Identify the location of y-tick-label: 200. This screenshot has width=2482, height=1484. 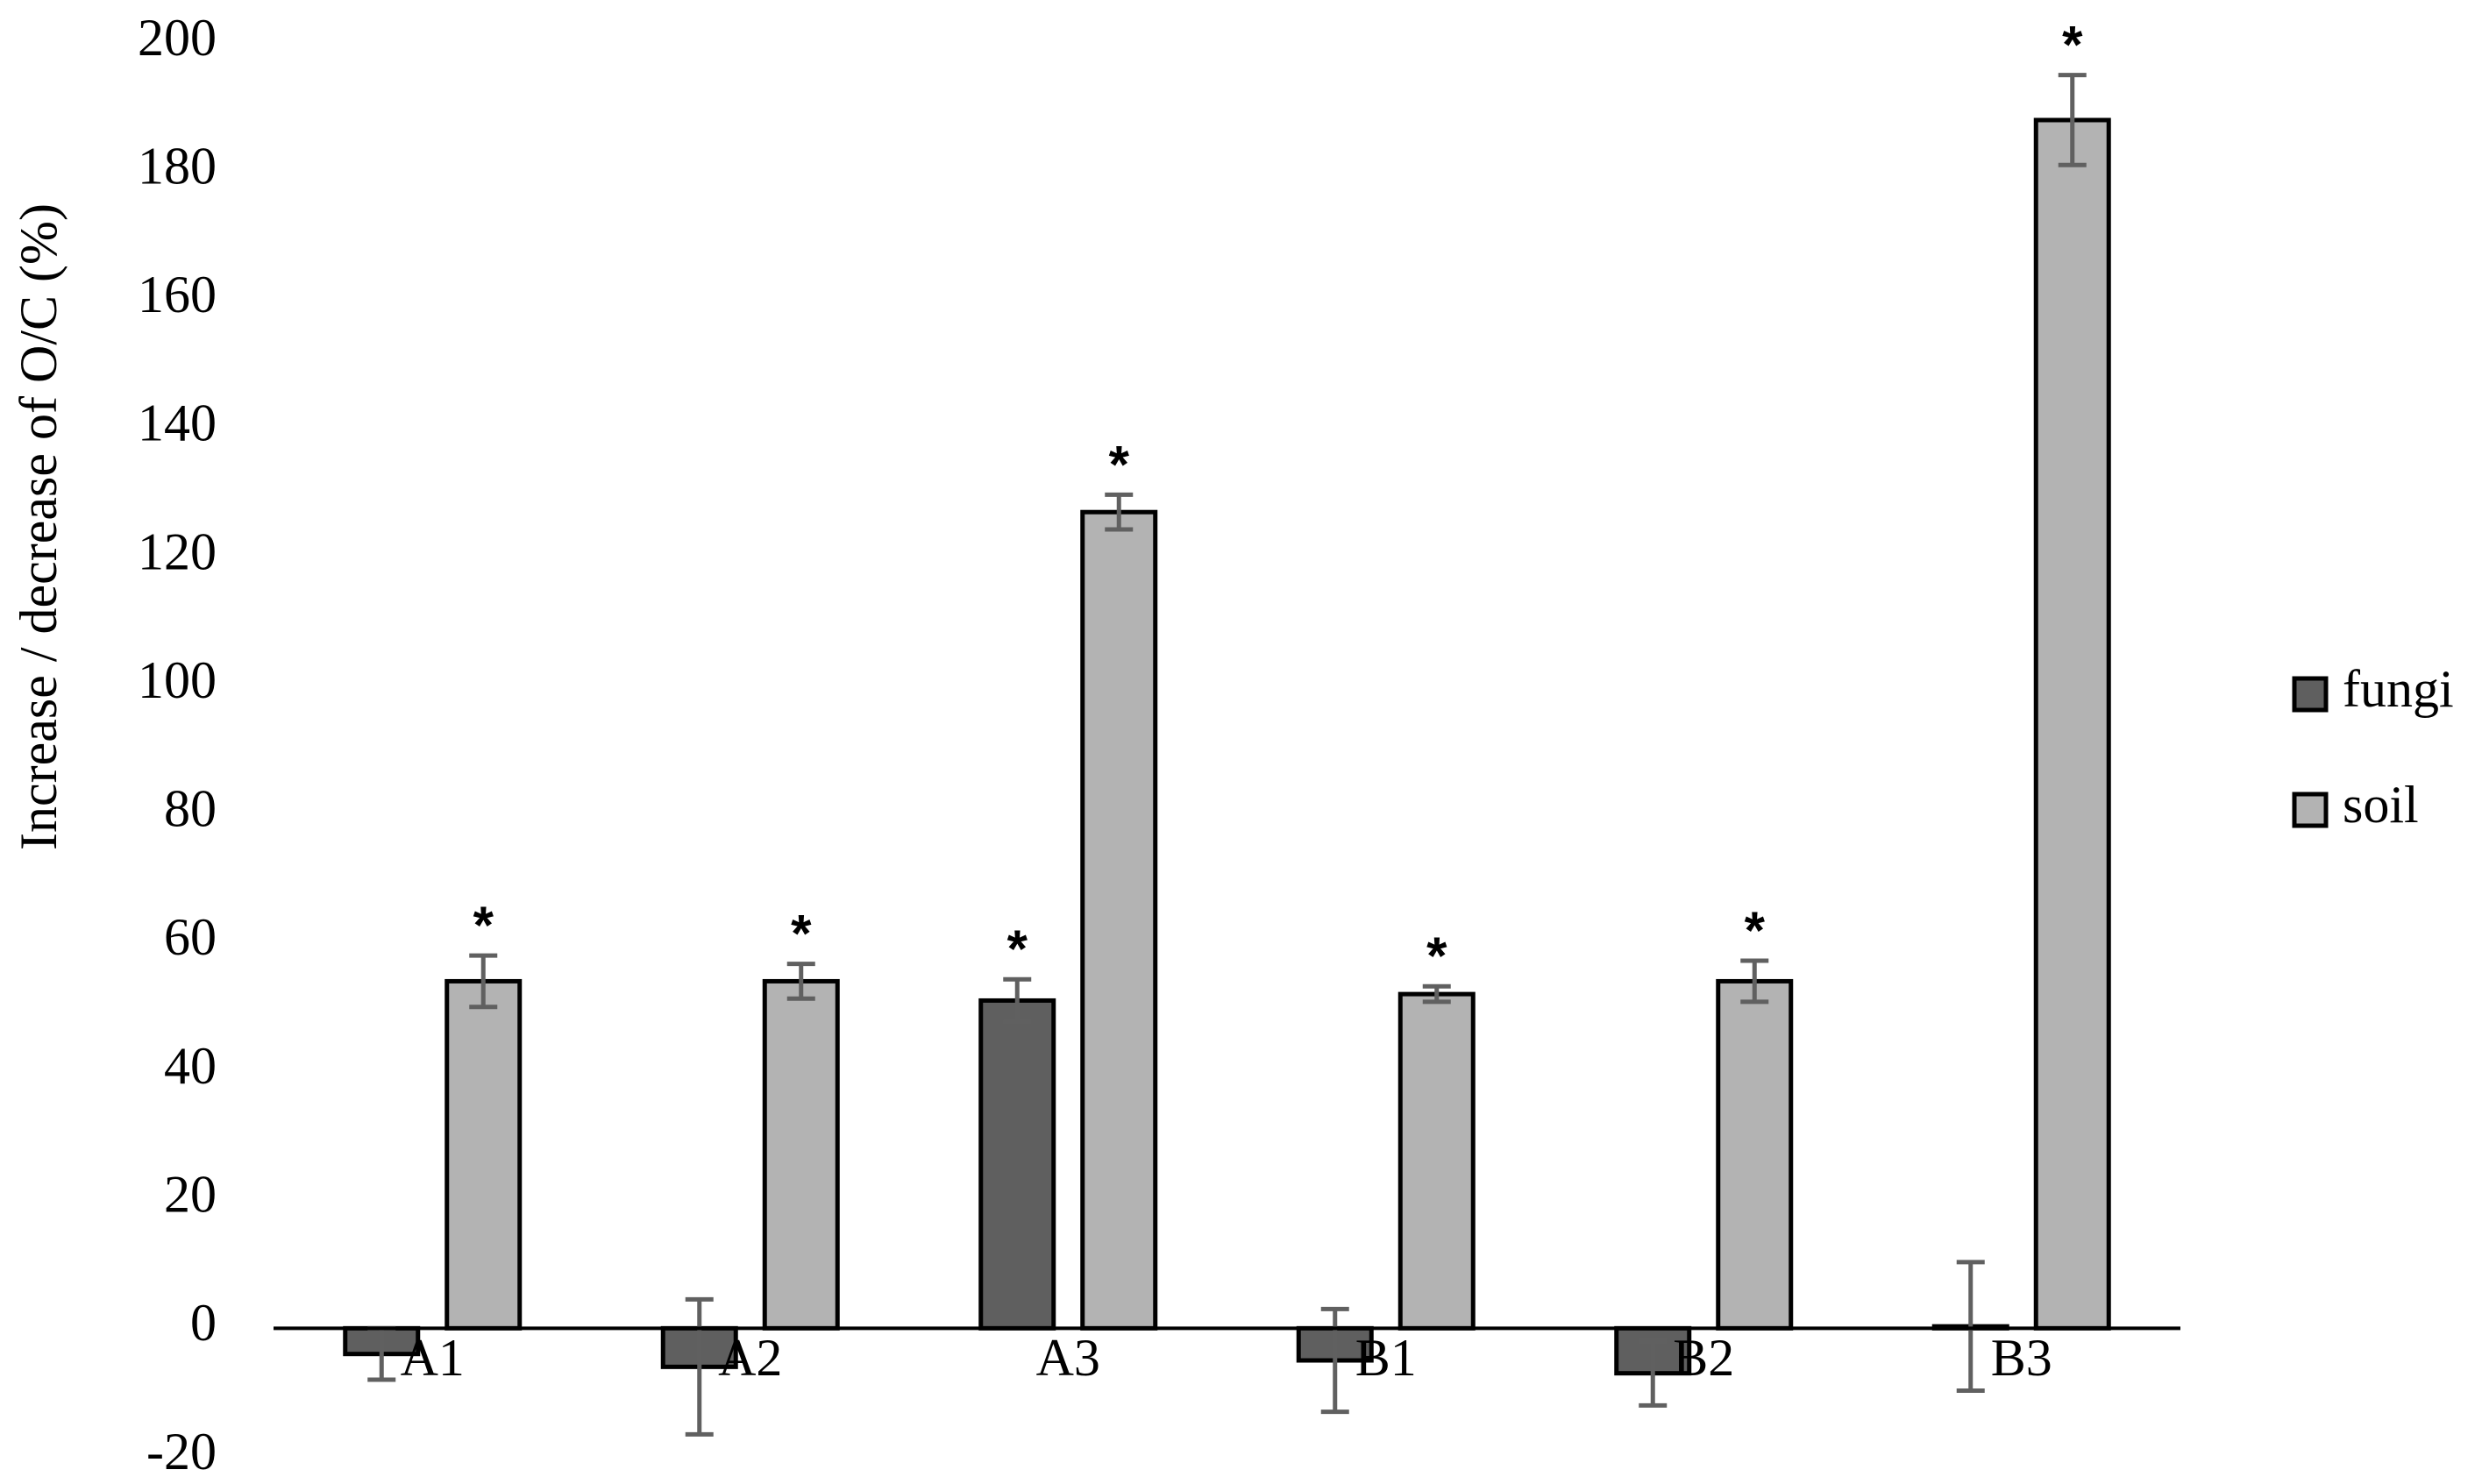
(177, 38).